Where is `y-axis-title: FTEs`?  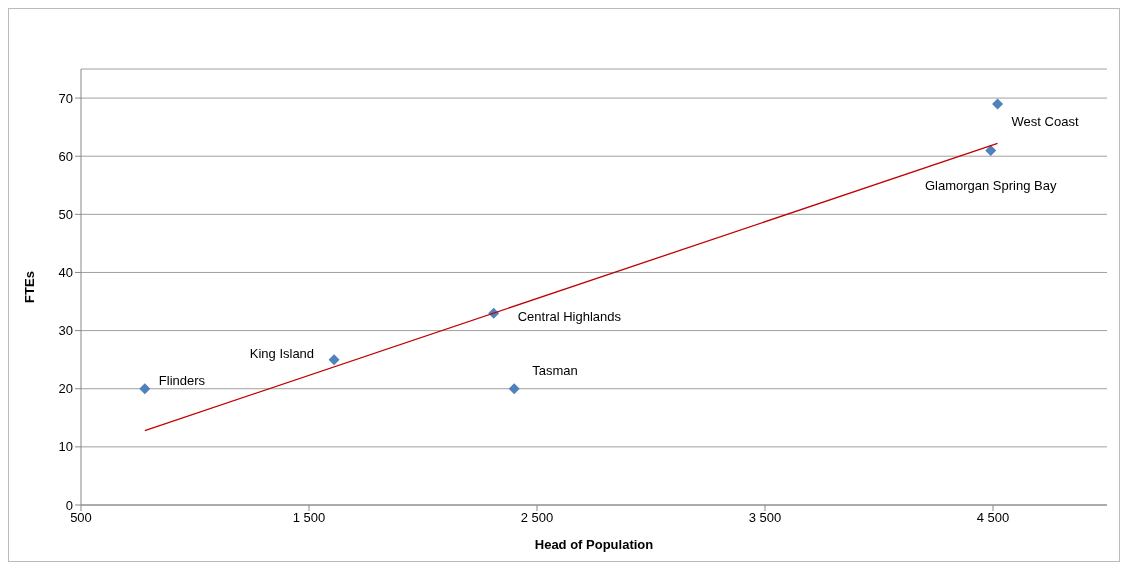
y-axis-title: FTEs is located at coordinates (29, 287).